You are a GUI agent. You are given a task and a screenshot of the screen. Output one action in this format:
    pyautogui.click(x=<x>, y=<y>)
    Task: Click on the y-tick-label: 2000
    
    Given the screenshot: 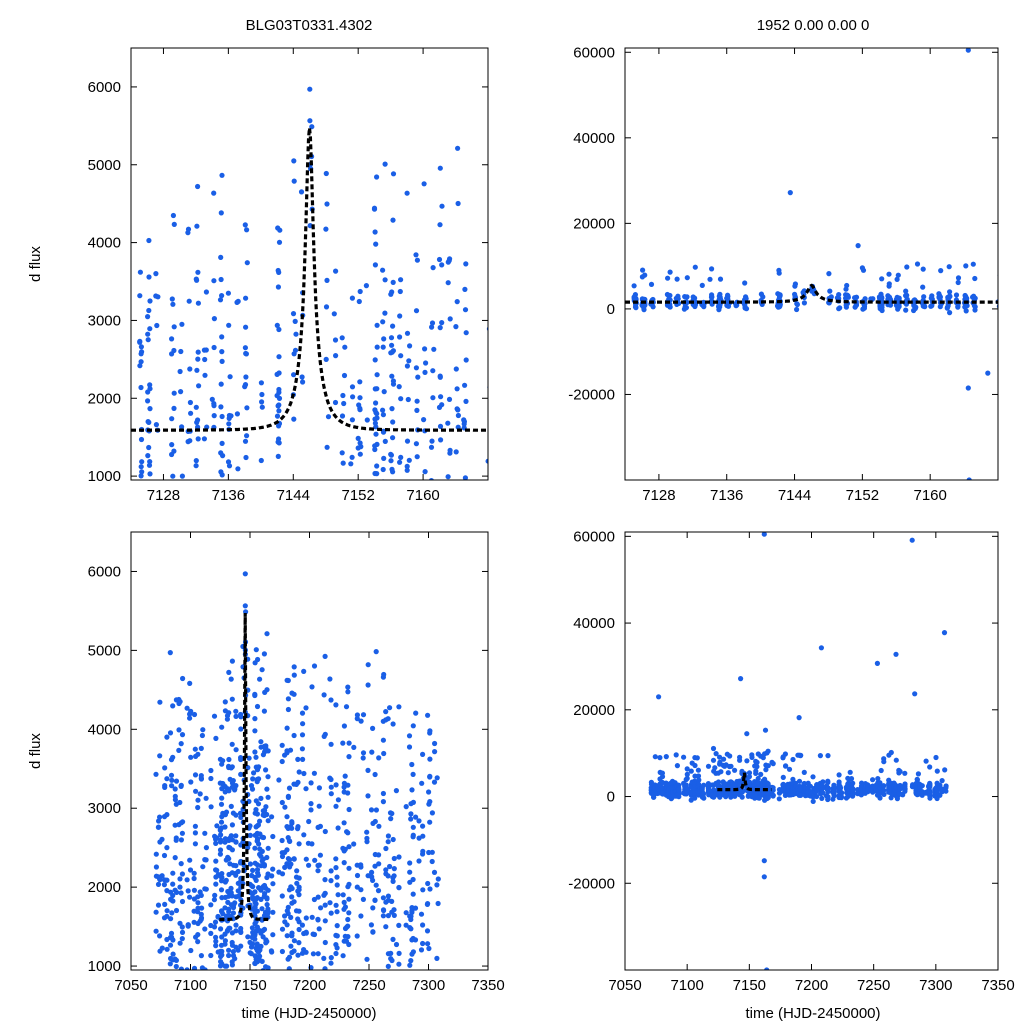 What is the action you would take?
    pyautogui.click(x=104, y=398)
    